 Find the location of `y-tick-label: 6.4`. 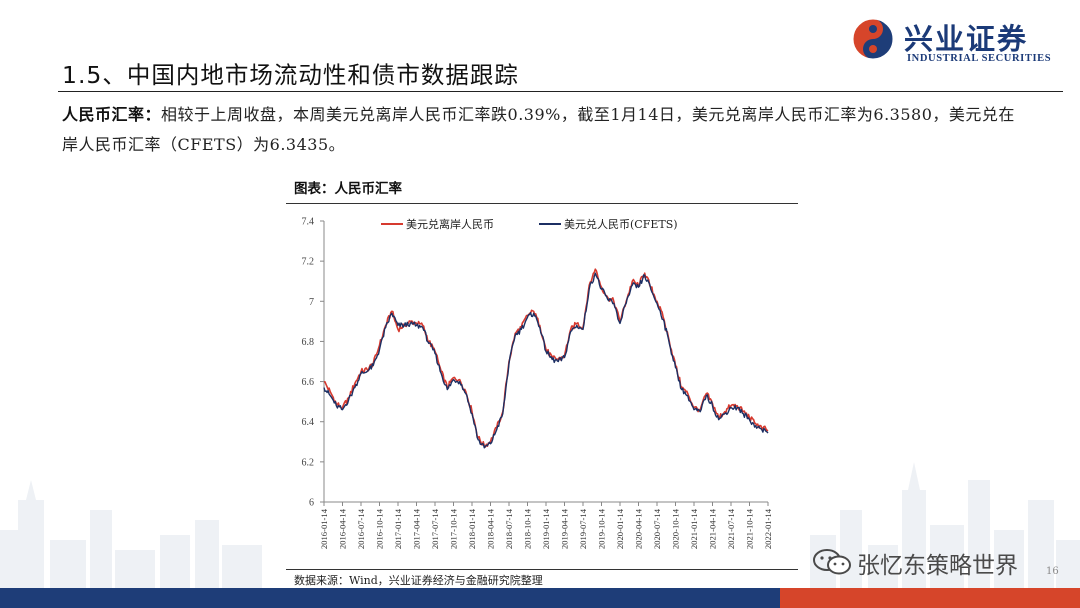

y-tick-label: 6.4 is located at coordinates (308, 422).